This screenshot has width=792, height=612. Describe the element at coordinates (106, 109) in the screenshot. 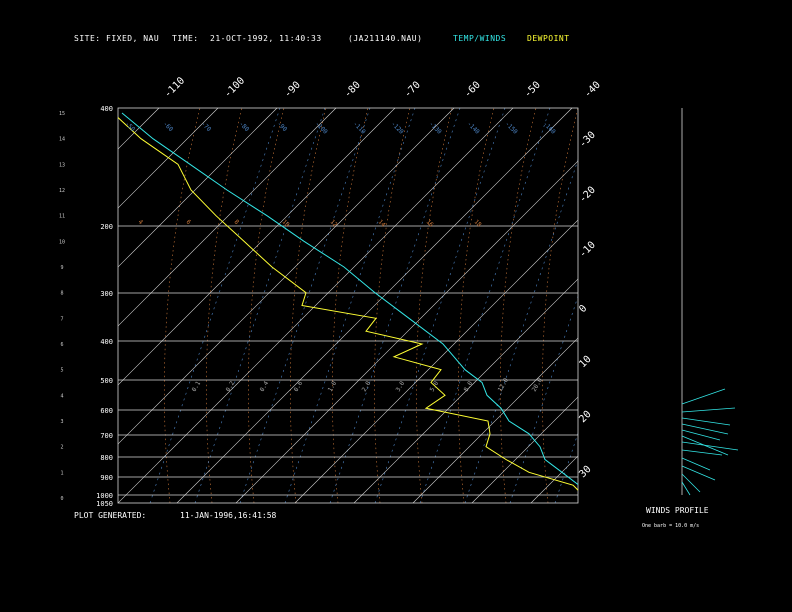

I see `pressure-tick-label: 400` at that location.